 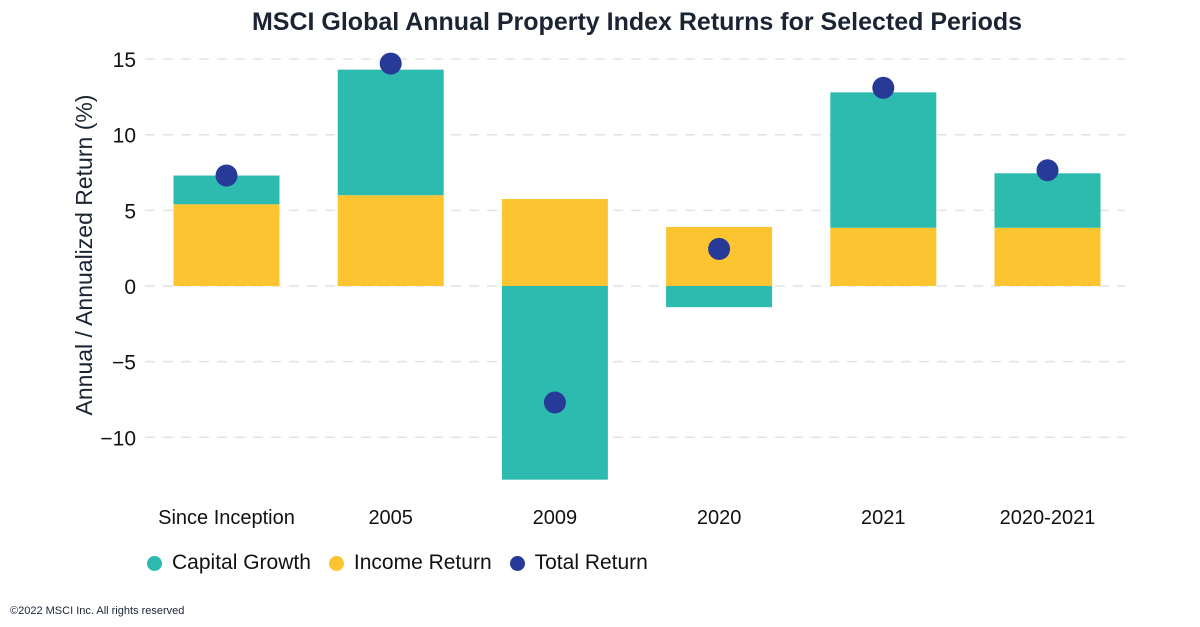 What do you see at coordinates (1048, 518) in the screenshot?
I see `x-tick-label: 2020-2021` at bounding box center [1048, 518].